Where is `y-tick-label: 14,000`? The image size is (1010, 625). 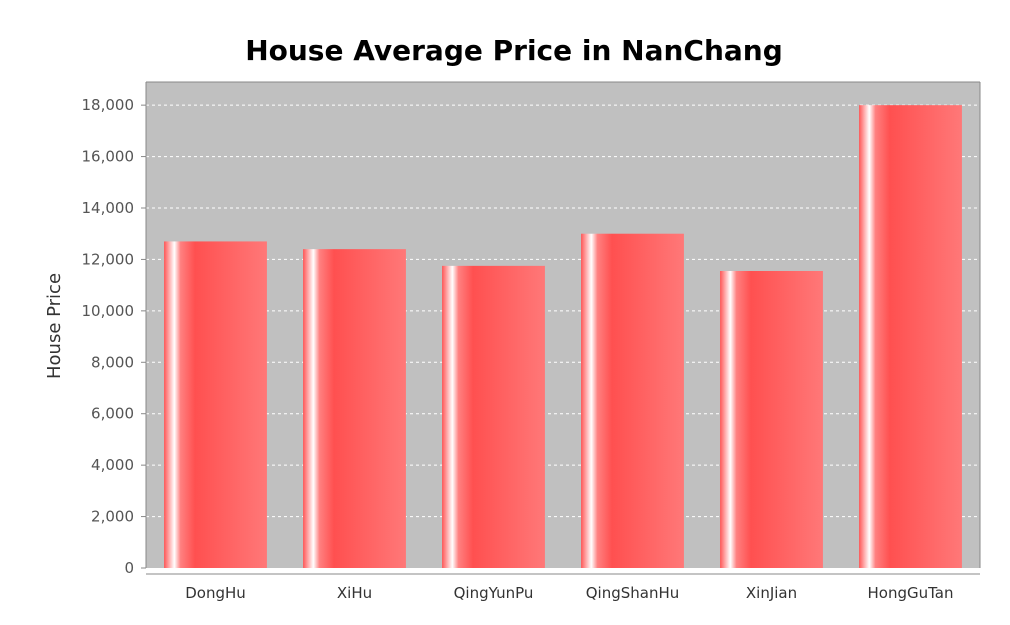
y-tick-label: 14,000 is located at coordinates (108, 208).